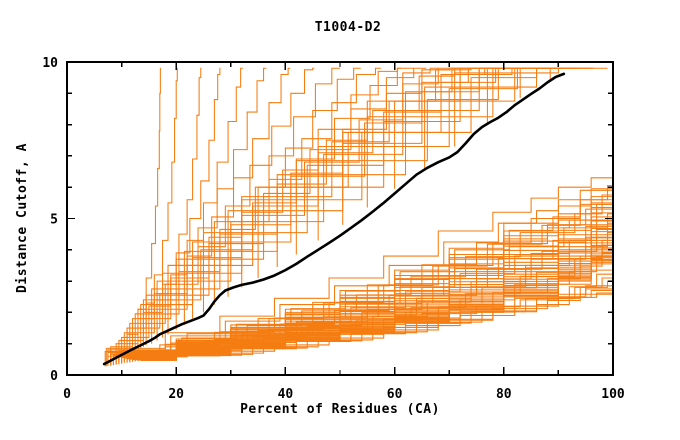 This screenshot has width=680, height=440. Describe the element at coordinates (613, 394) in the screenshot. I see `x-tick-label: 100` at that location.